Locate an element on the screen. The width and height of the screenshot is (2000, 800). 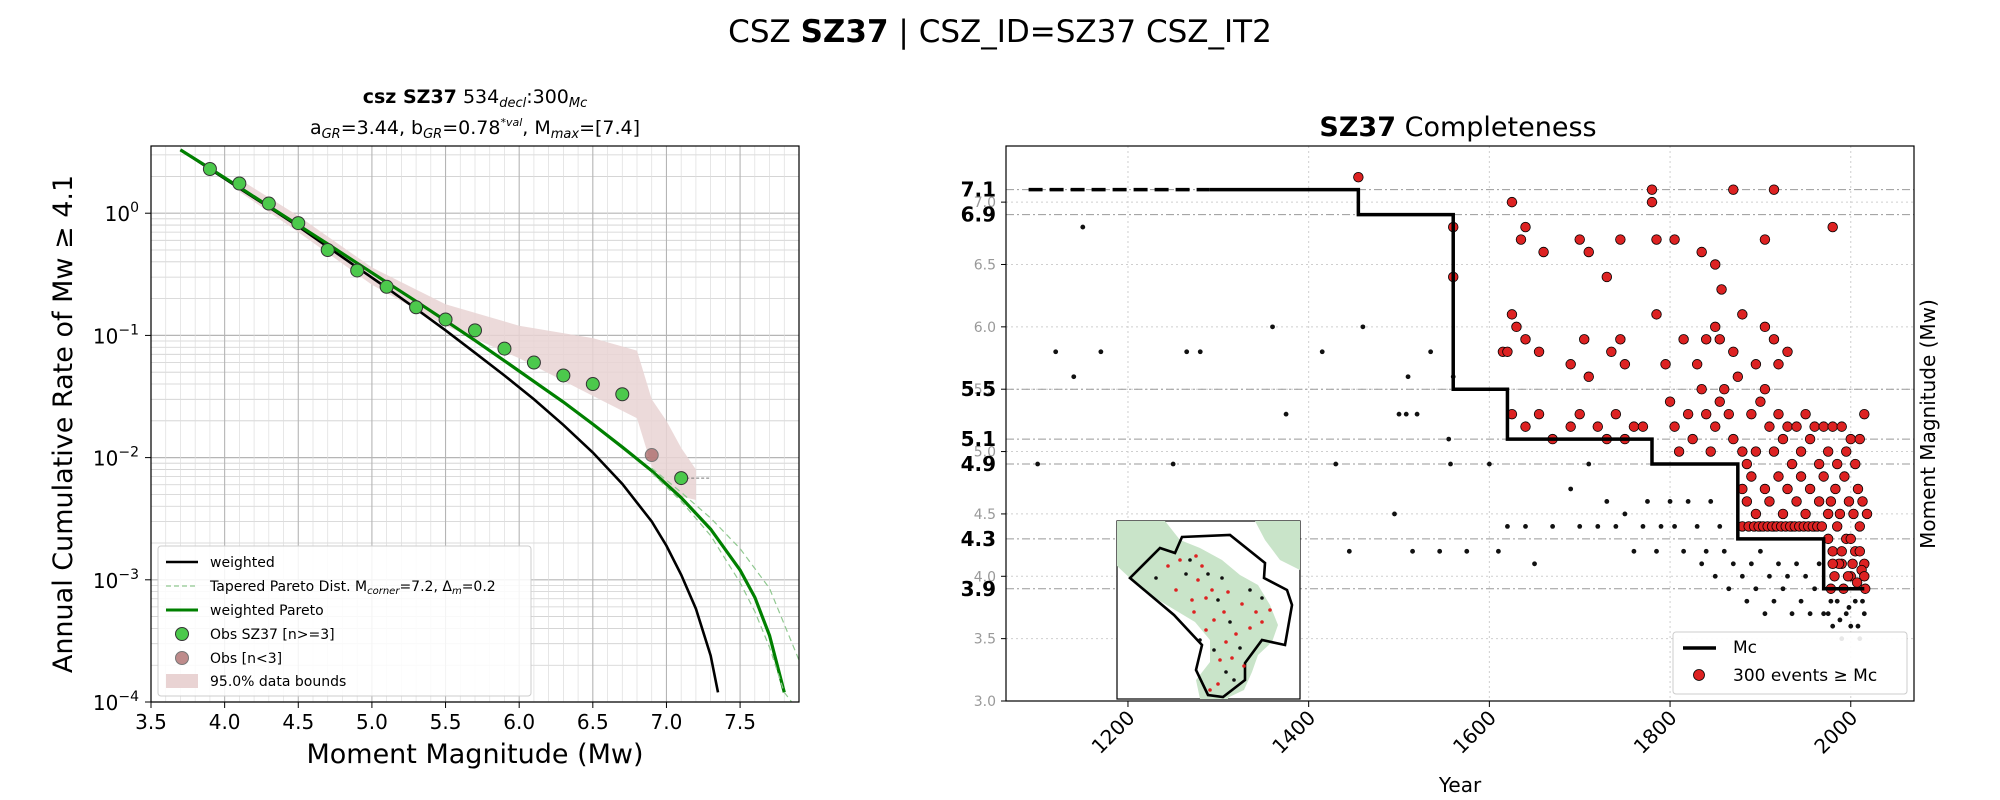
mc-level-label: 6.9 is located at coordinates (978, 215).